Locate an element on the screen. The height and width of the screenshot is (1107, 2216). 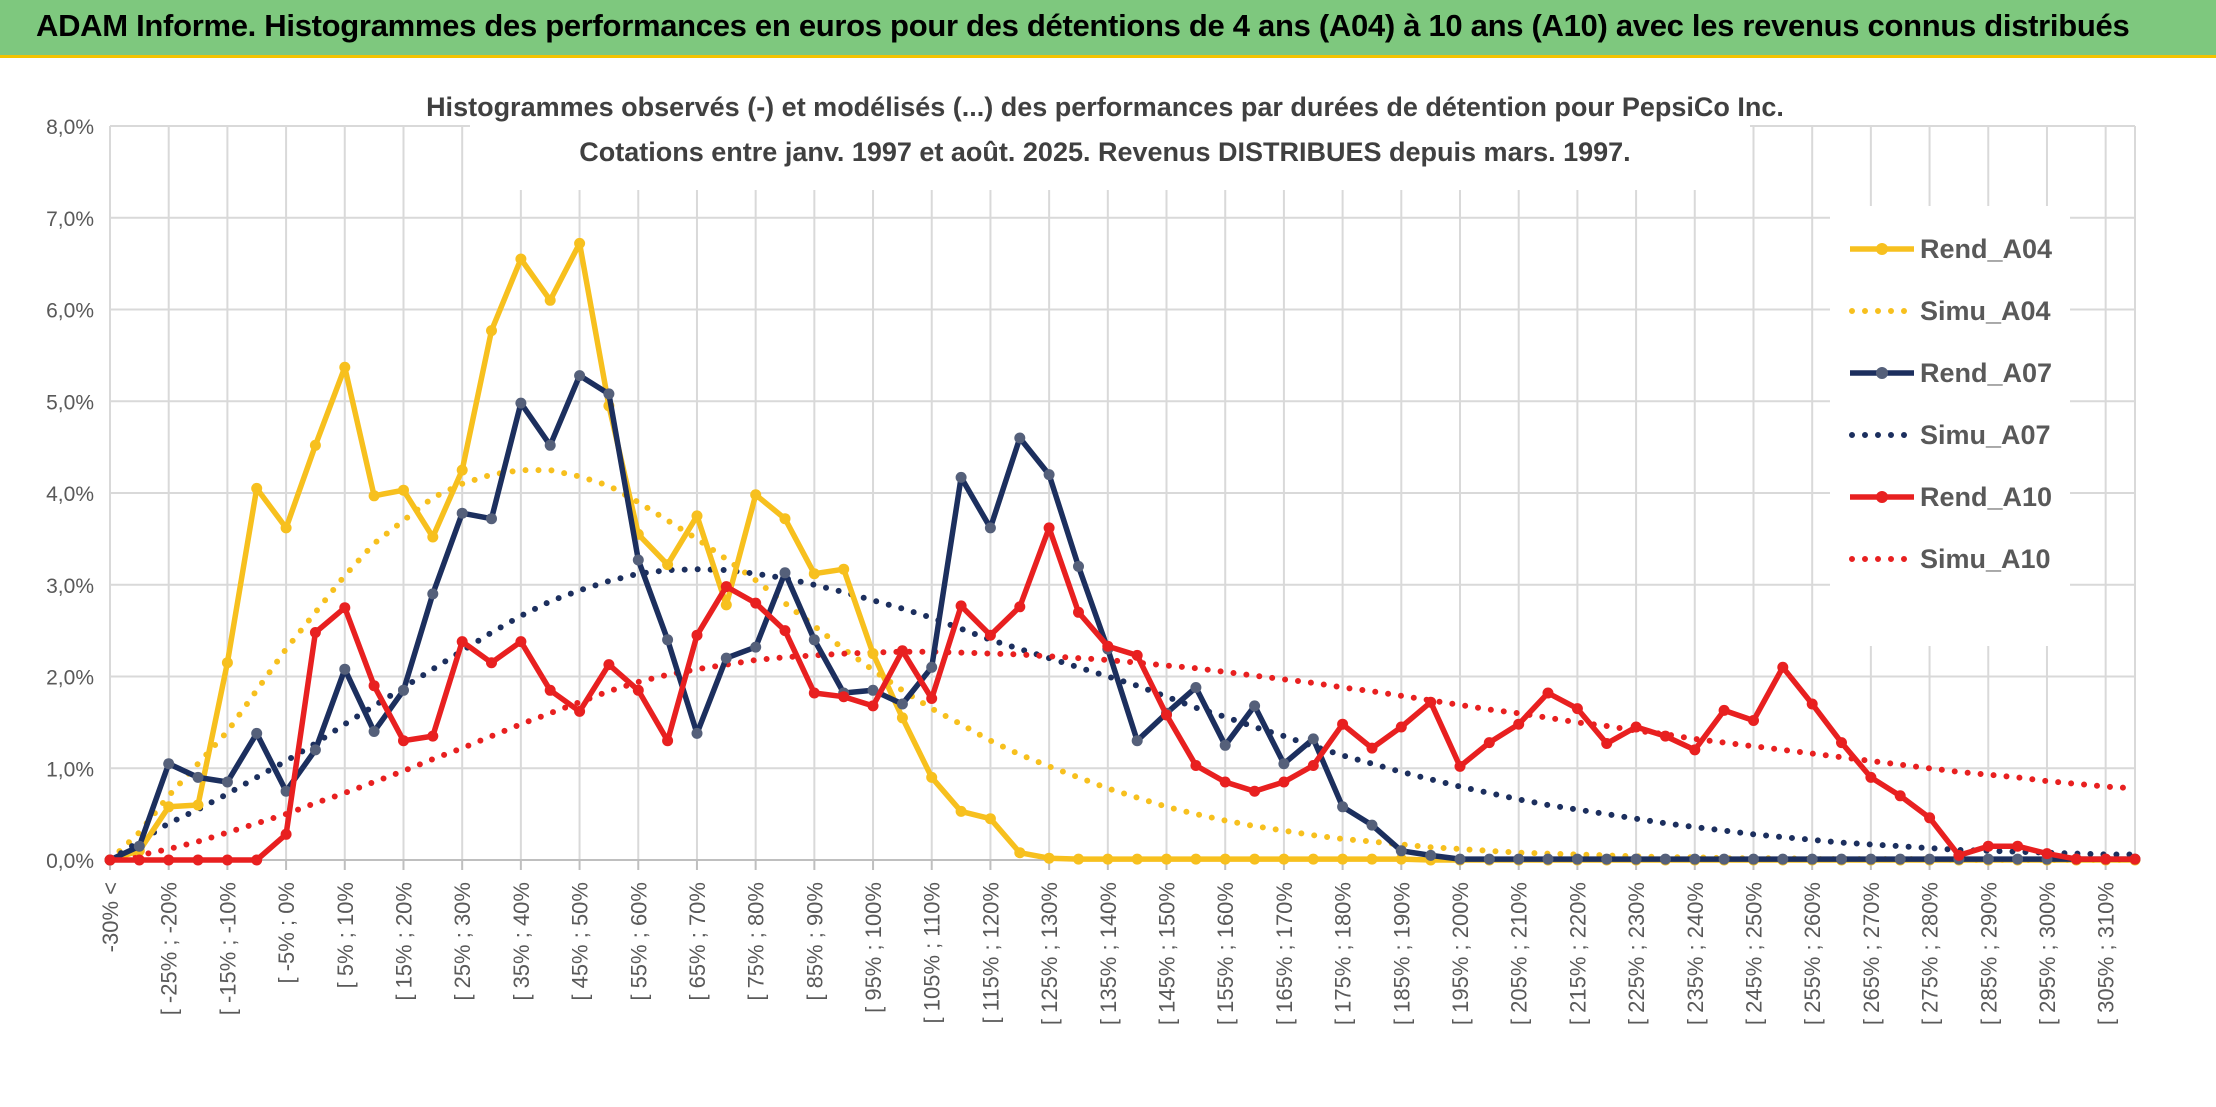
legend-label: Simu_A07 is located at coordinates (1985, 435).